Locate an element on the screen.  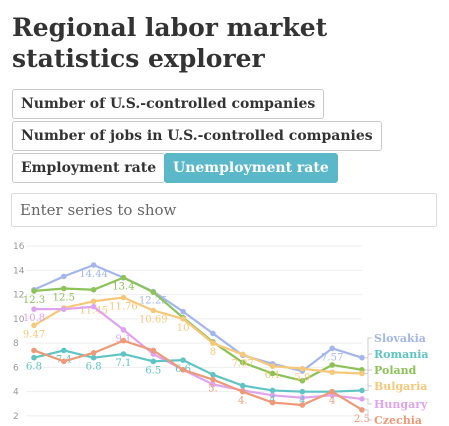
data-label: 10.8 is located at coordinates (34, 318).